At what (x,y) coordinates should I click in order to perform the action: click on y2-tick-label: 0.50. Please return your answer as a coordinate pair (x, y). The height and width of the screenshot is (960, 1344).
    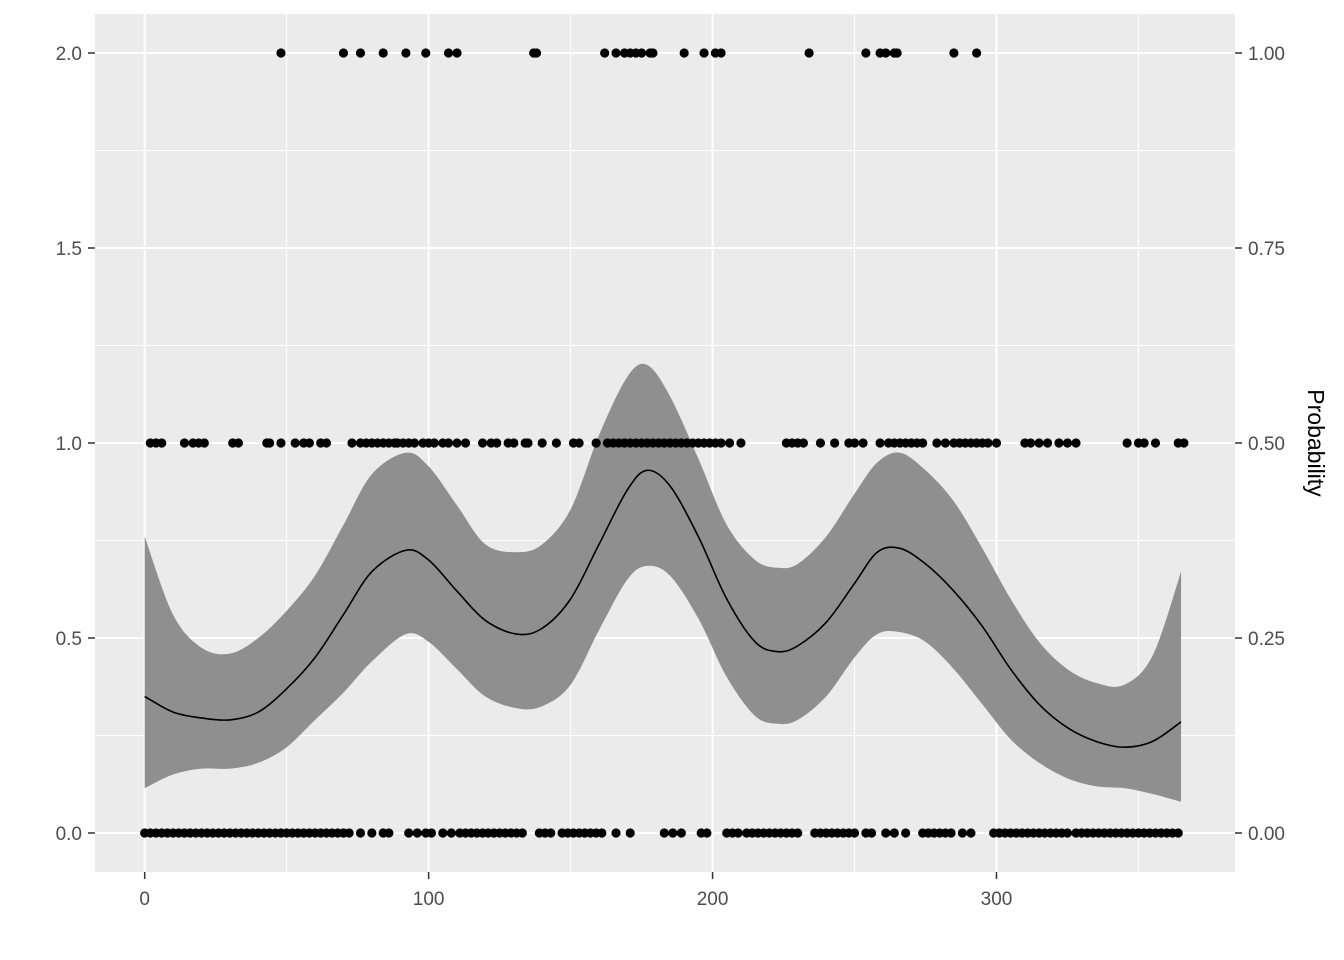
    Looking at the image, I should click on (1266, 444).